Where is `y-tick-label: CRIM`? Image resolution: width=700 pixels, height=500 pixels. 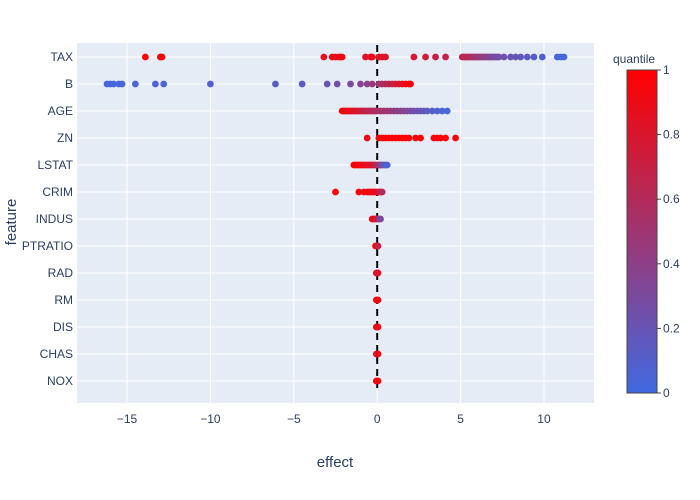 y-tick-label: CRIM is located at coordinates (57, 192).